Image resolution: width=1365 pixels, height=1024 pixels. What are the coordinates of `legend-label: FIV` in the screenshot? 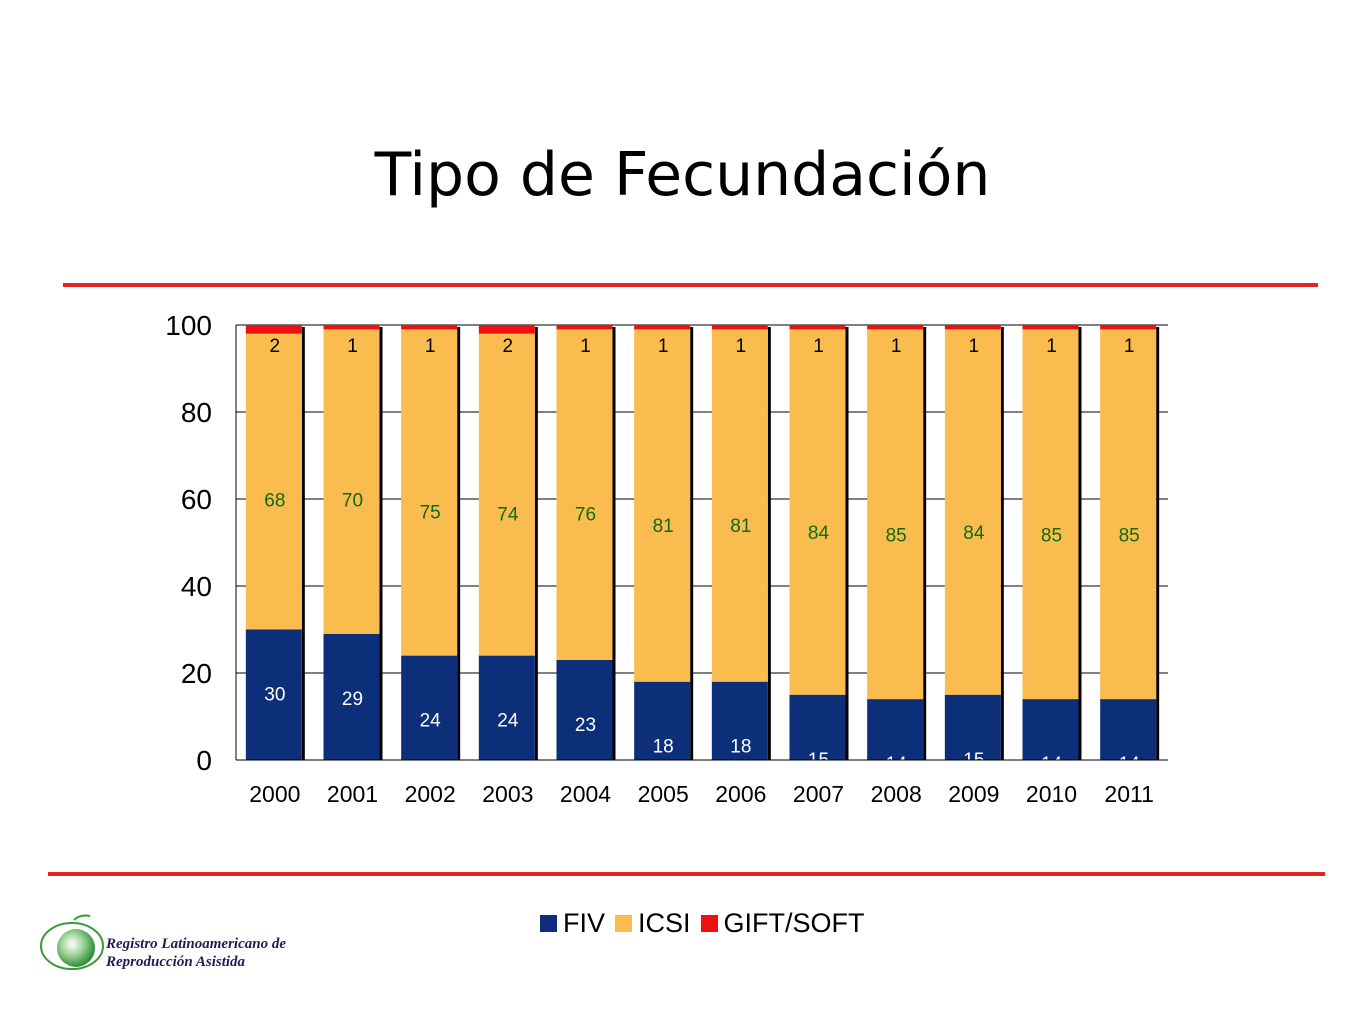 It's located at (584, 922).